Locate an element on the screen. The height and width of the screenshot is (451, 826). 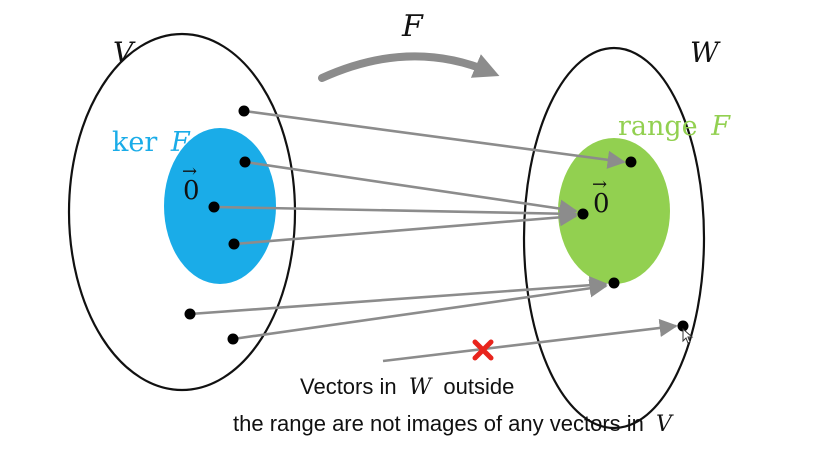
mouse-pointer-icon is located at coordinates (688, 335).